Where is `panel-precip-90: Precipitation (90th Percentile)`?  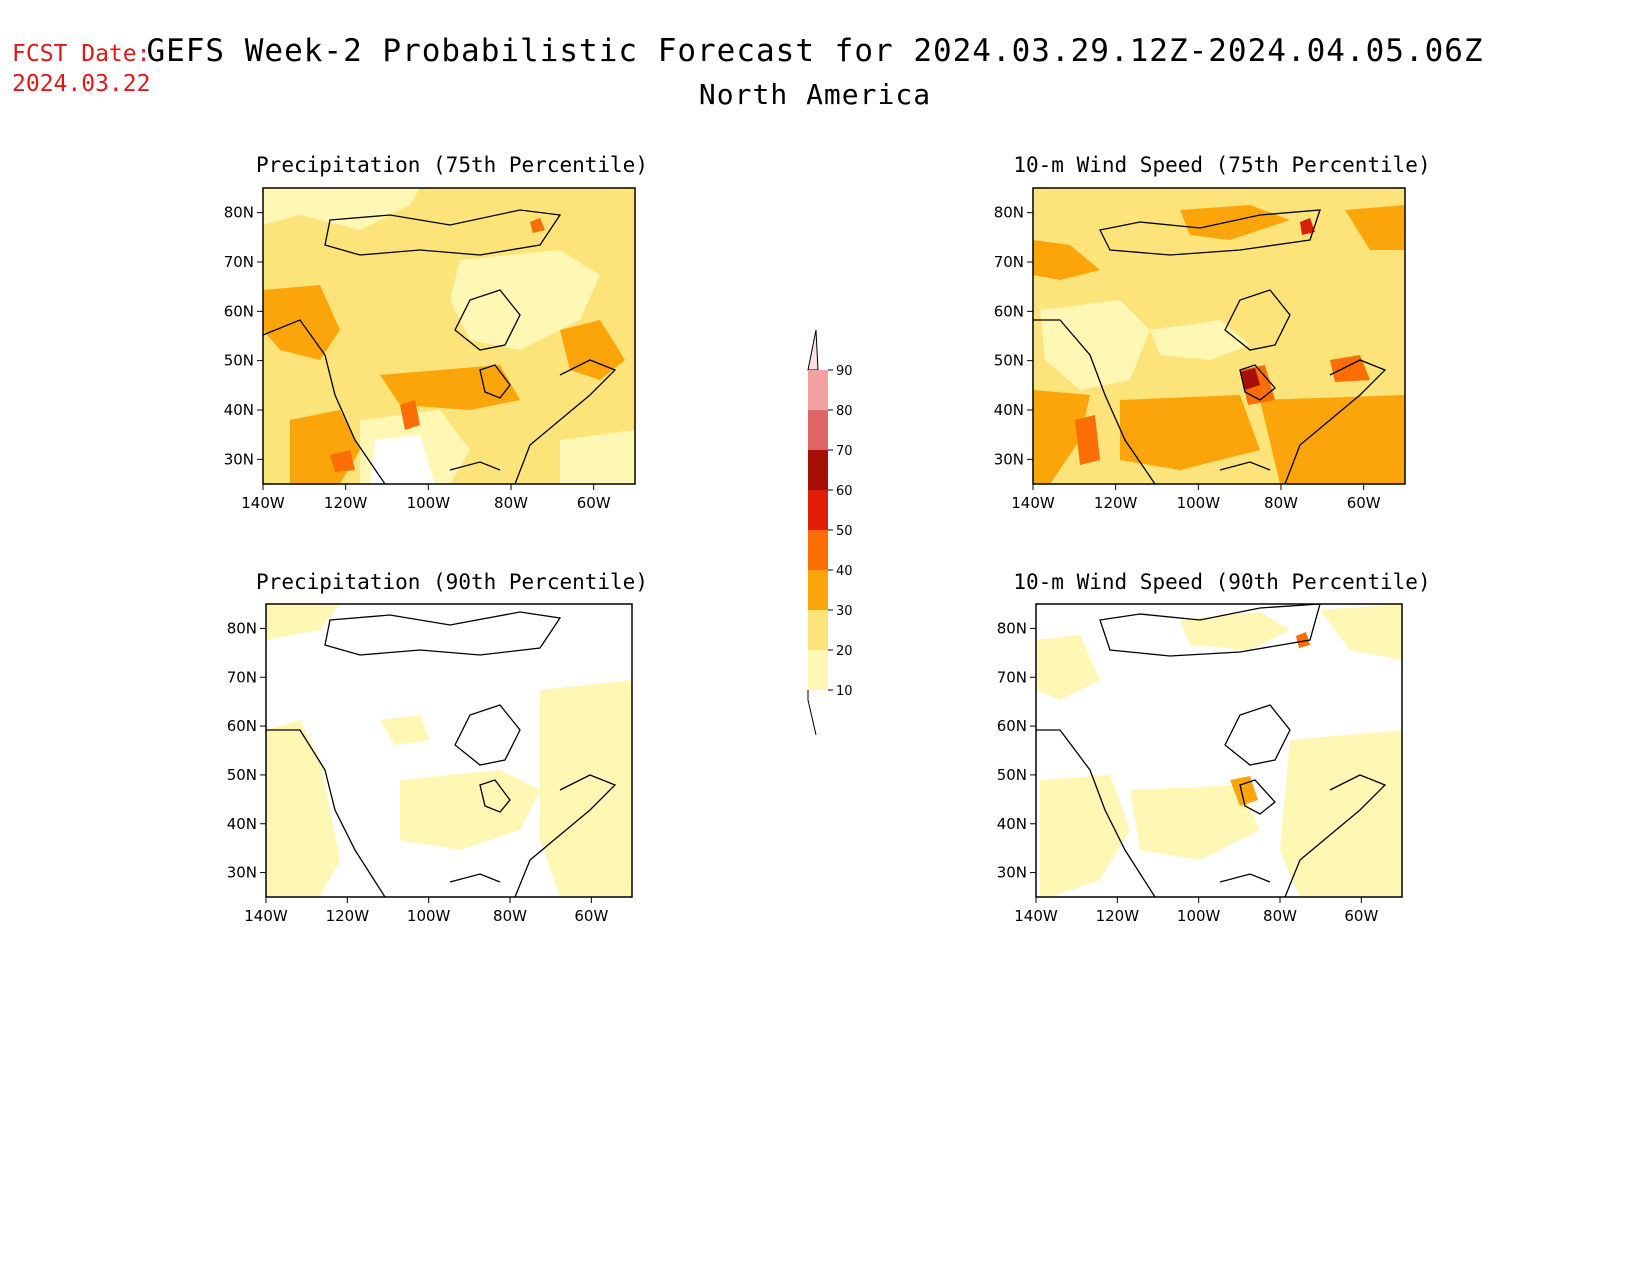
panel-precip-90: Precipitation (90th Percentile) is located at coordinates (452, 734).